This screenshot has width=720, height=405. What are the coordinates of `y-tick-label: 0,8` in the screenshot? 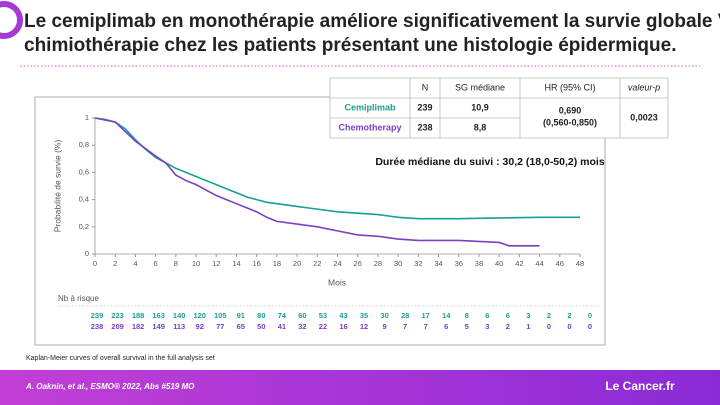 It's located at (84, 144).